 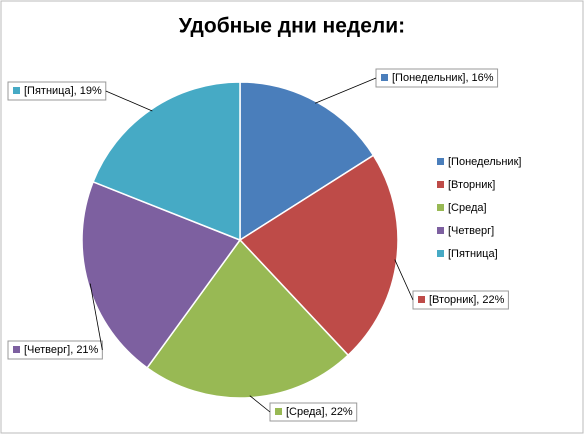 I want to click on legend-label: [Вторник], so click(x=471, y=185).